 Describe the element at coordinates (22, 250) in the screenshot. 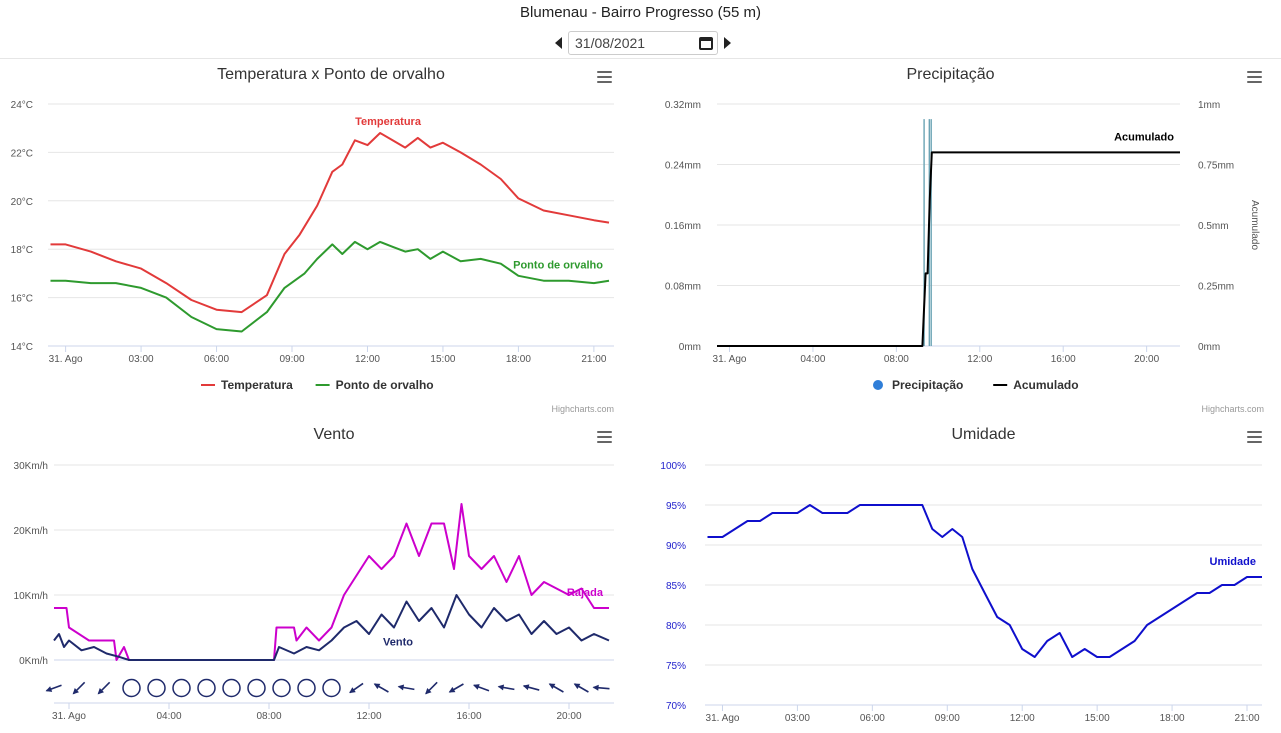

I see `y-tick-label: 18°C` at that location.